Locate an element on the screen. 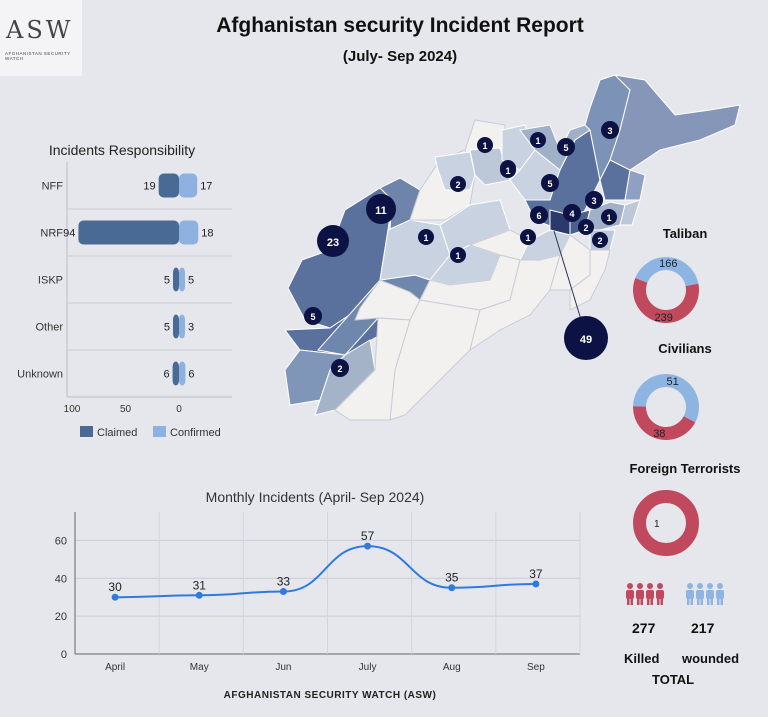 The height and width of the screenshot is (717, 768). bar-chart-title: Incidents Responsibility is located at coordinates (122, 150).